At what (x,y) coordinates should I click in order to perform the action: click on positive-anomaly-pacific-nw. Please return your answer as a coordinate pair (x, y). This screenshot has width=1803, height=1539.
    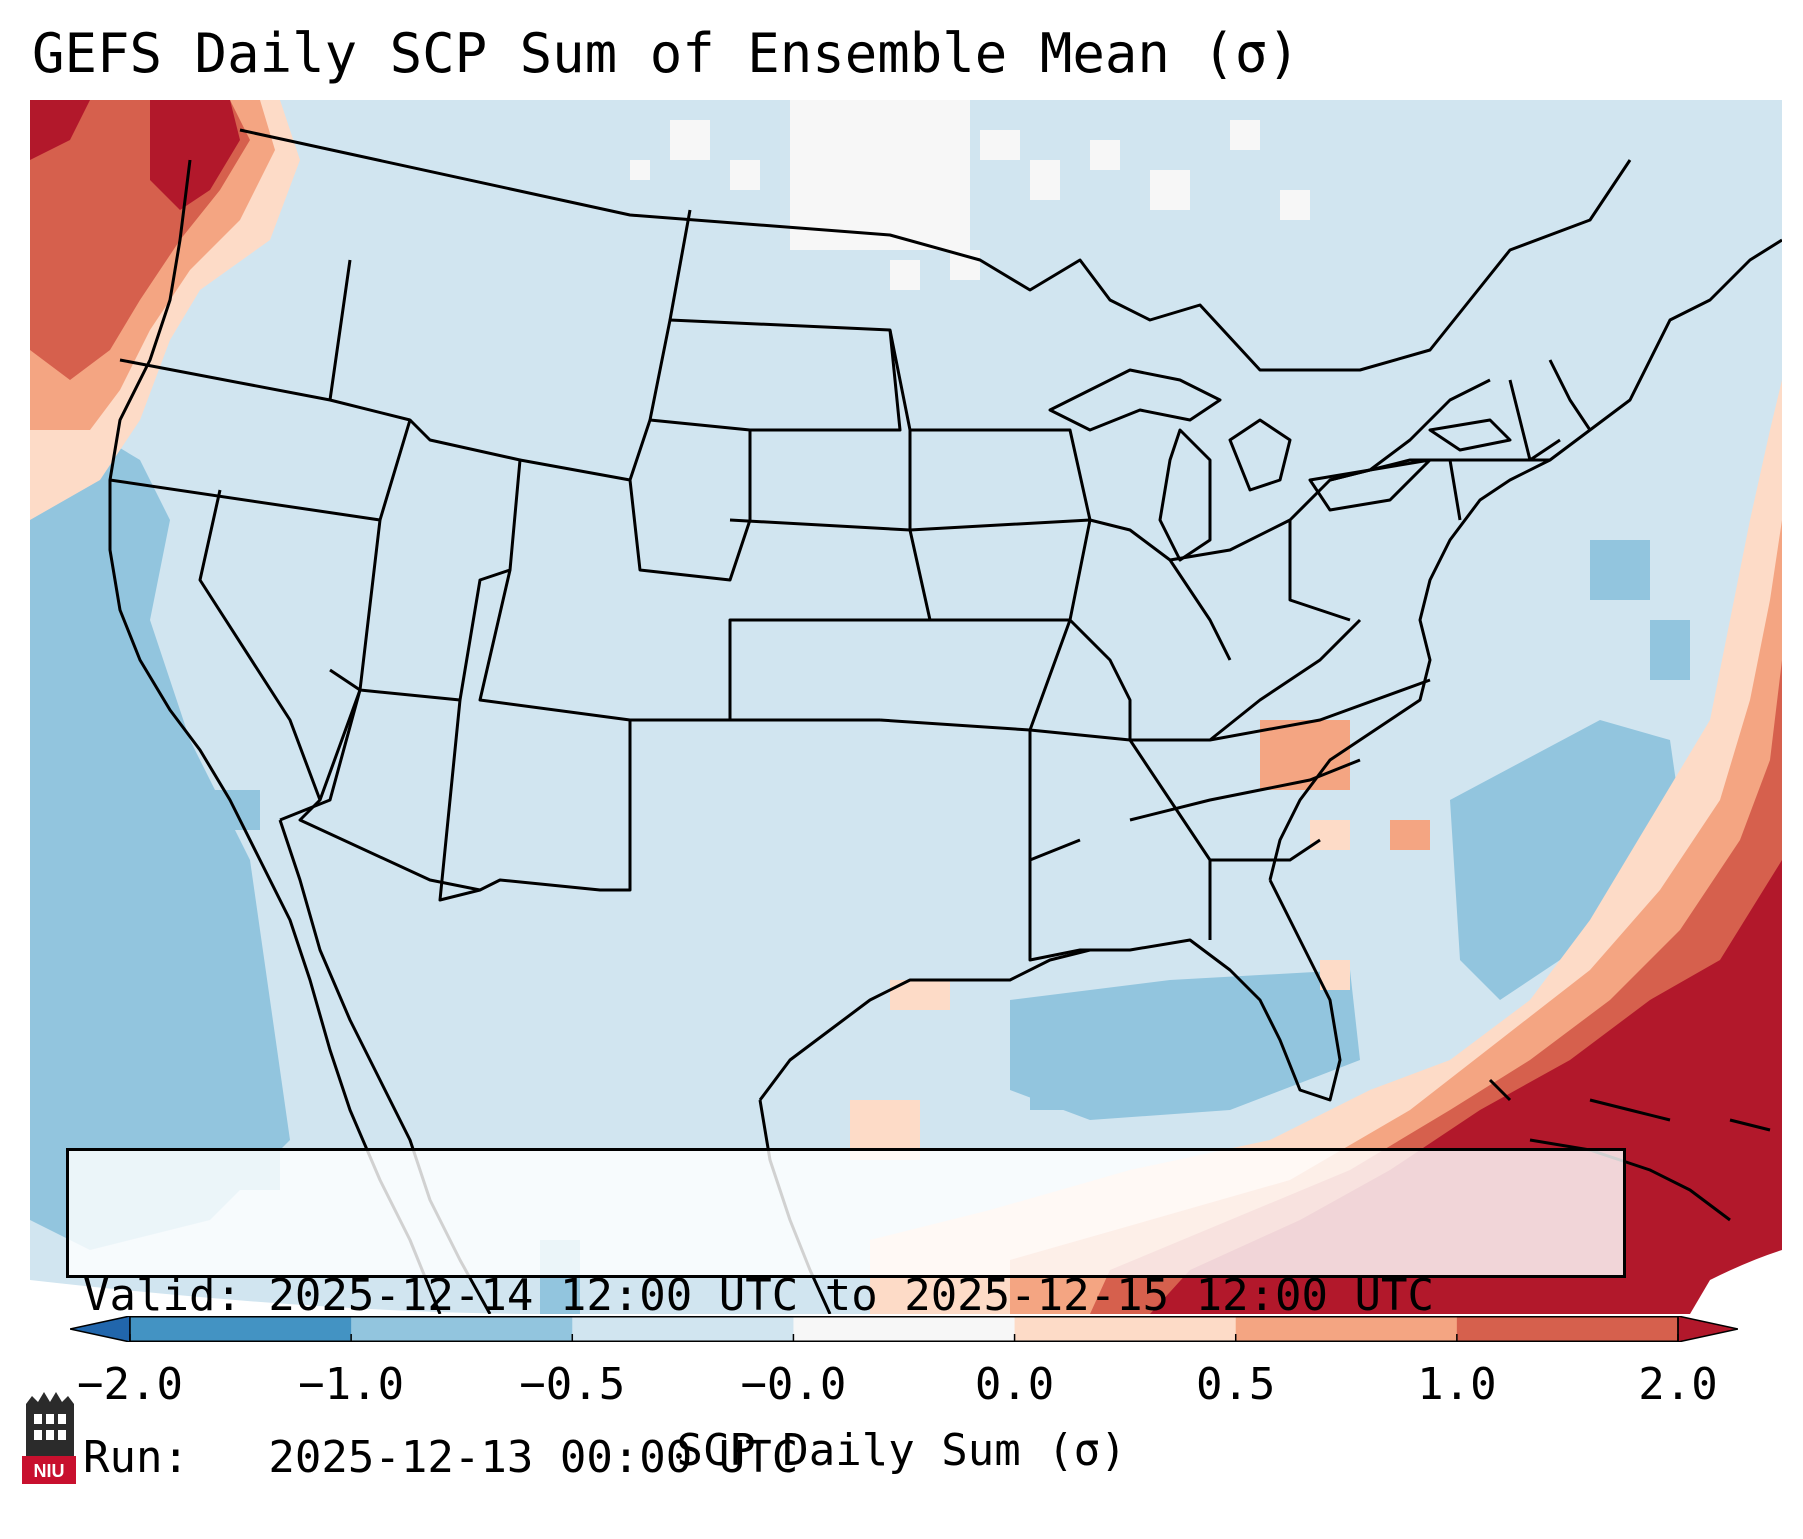
    Looking at the image, I should click on (165, 310).